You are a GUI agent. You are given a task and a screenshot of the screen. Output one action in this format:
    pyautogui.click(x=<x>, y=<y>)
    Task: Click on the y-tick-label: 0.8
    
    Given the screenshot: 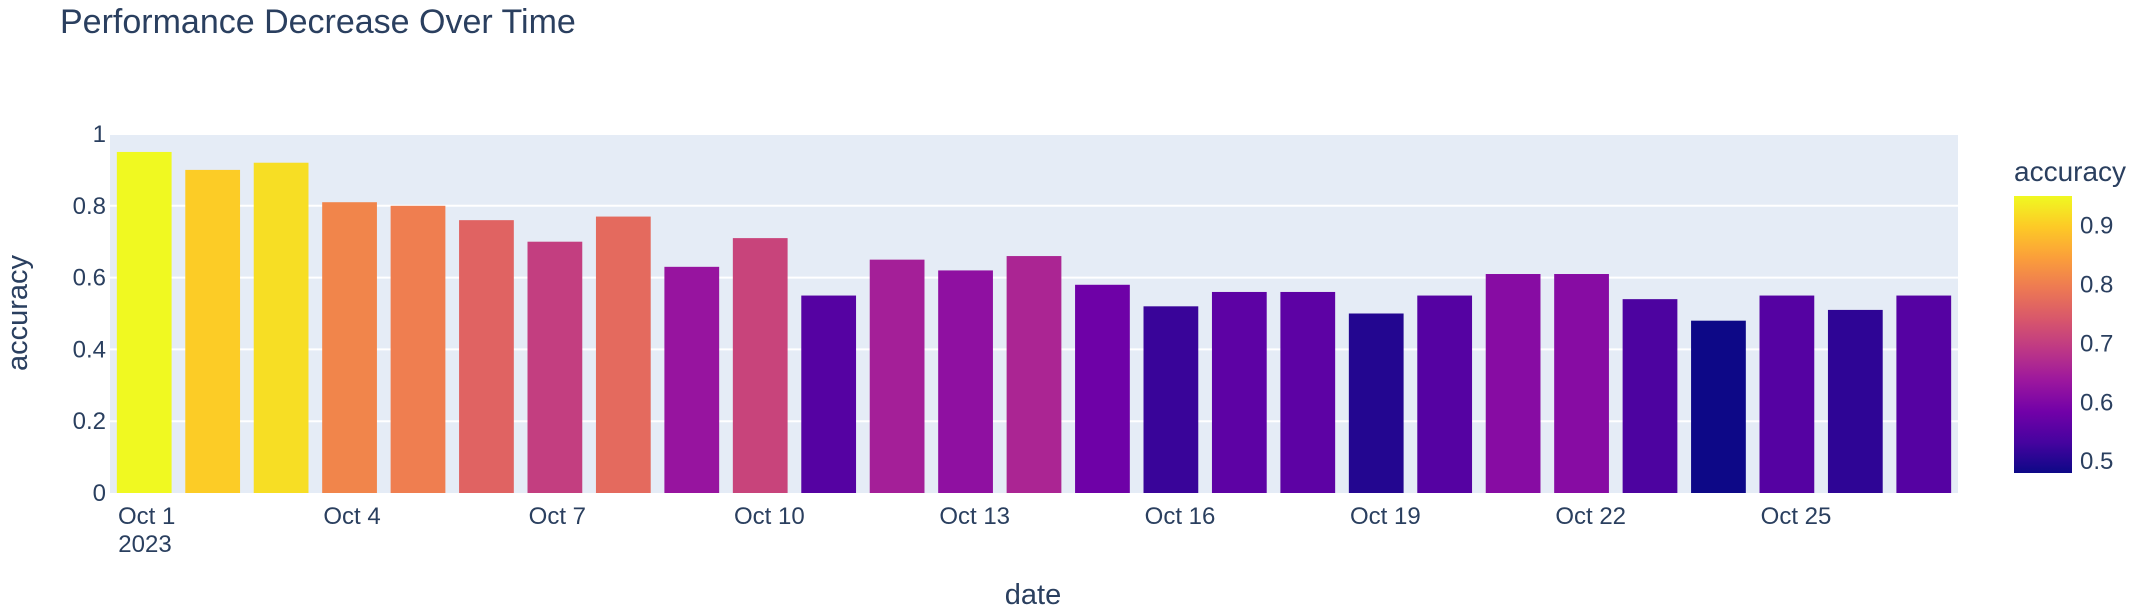 What is the action you would take?
    pyautogui.click(x=89, y=206)
    